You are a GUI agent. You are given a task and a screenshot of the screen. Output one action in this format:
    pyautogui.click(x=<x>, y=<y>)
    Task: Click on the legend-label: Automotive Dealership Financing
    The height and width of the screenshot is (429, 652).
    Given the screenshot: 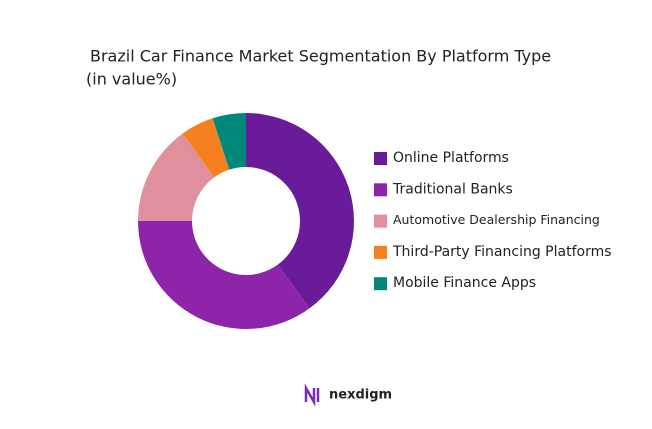 What is the action you would take?
    pyautogui.click(x=496, y=219)
    